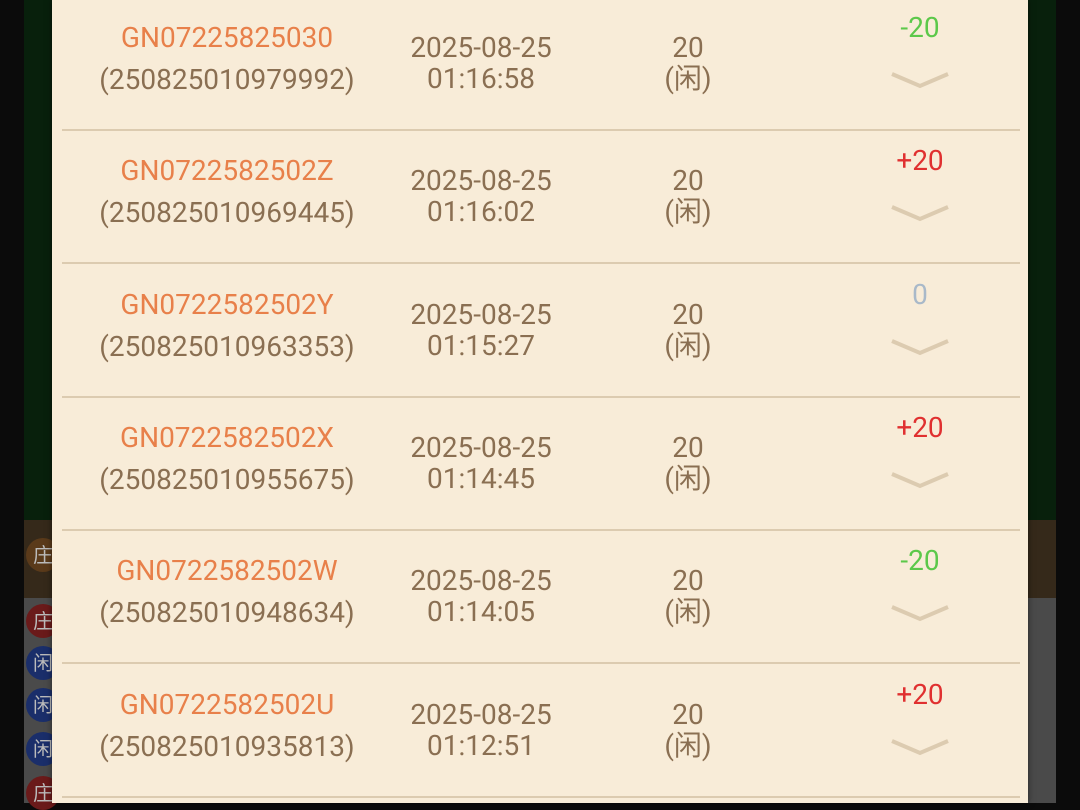 This screenshot has height=810, width=1080. What do you see at coordinates (227, 591) in the screenshot?
I see `game-id-cell: GN0722582502W (250825010948634)` at bounding box center [227, 591].